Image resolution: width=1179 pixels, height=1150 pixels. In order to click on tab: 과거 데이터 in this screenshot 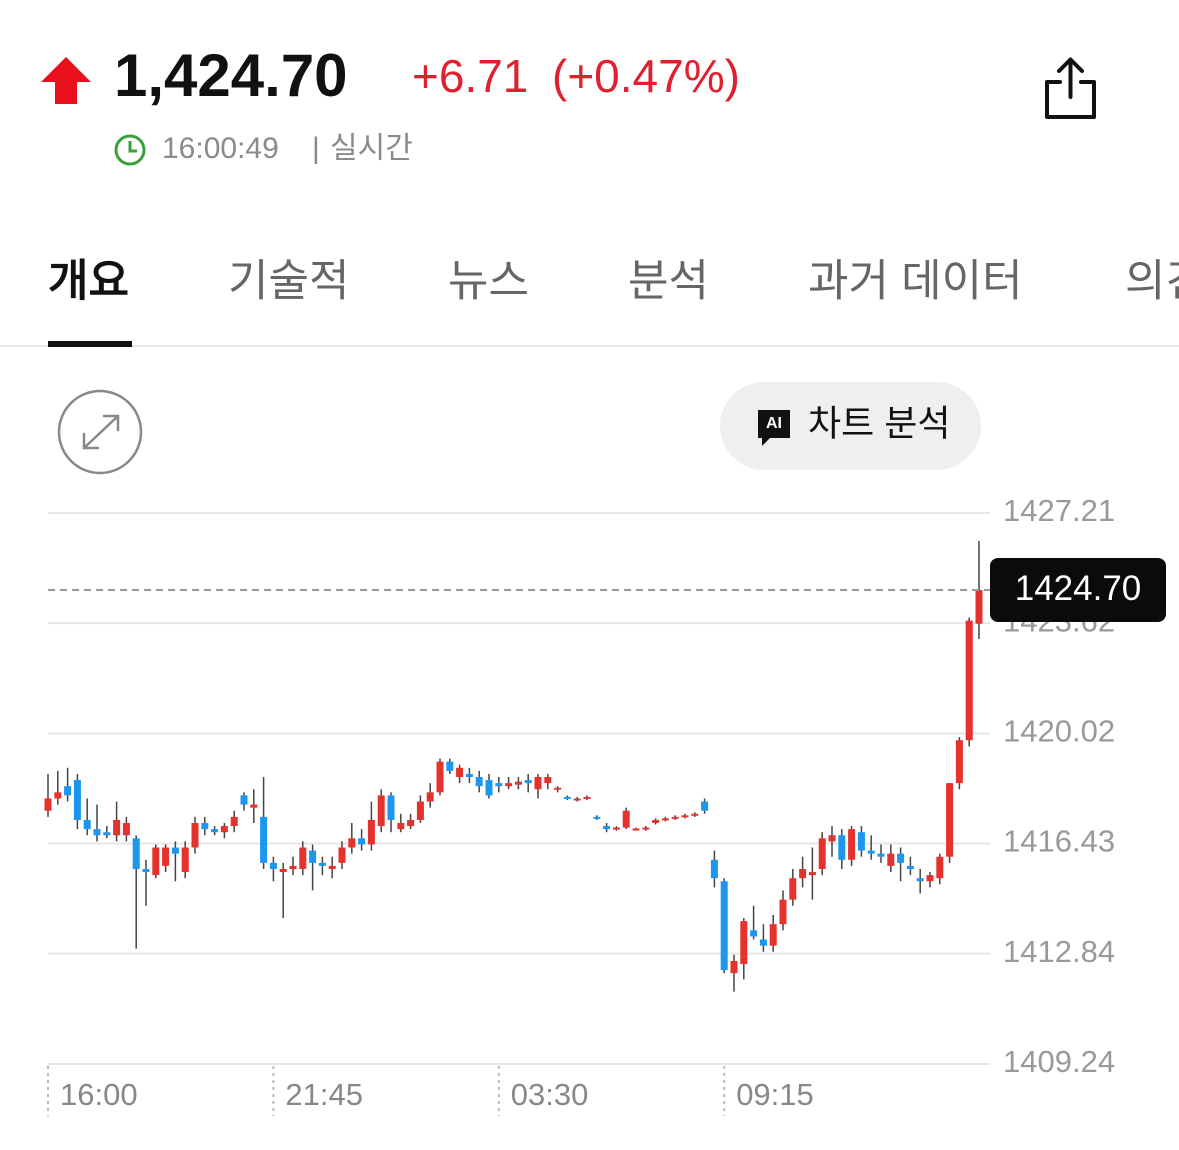, I will do `click(915, 281)`.